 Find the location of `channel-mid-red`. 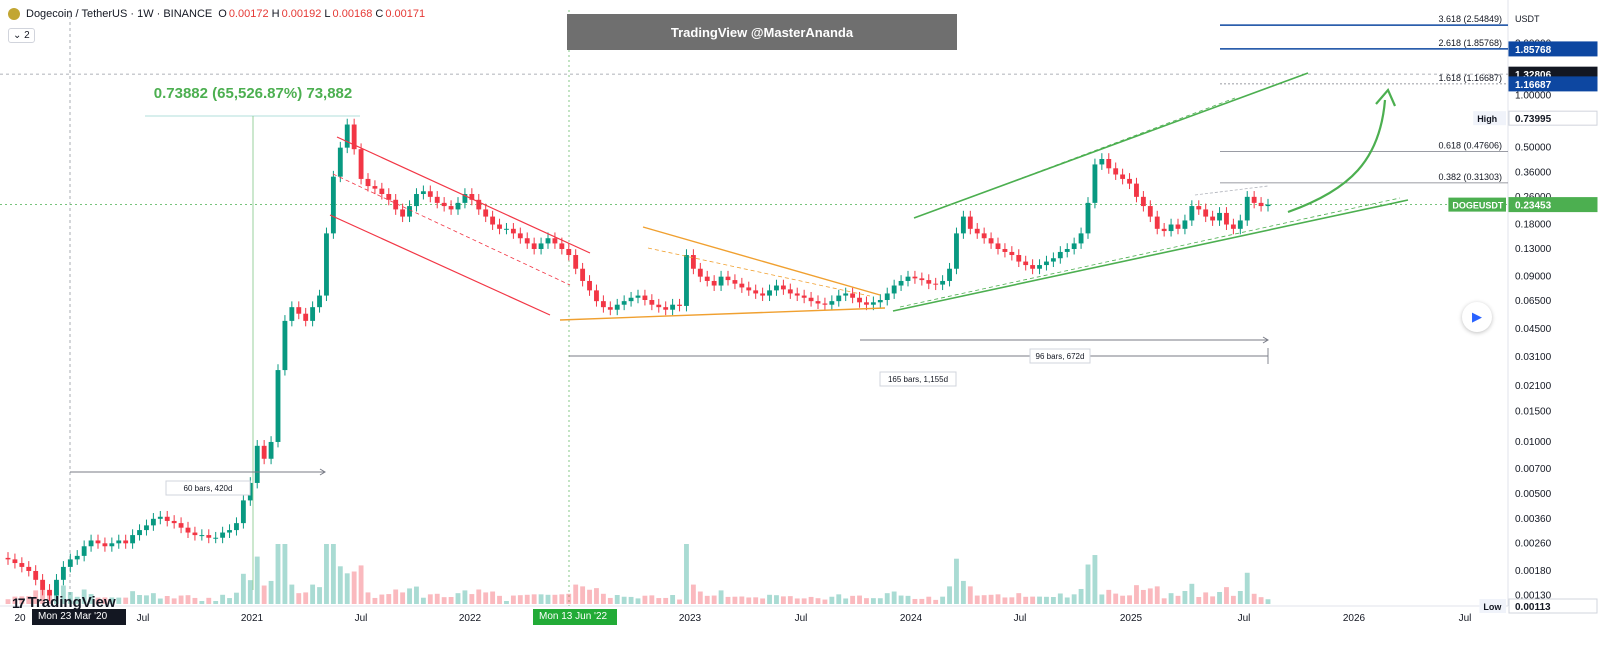

channel-mid-red is located at coordinates (451, 229).